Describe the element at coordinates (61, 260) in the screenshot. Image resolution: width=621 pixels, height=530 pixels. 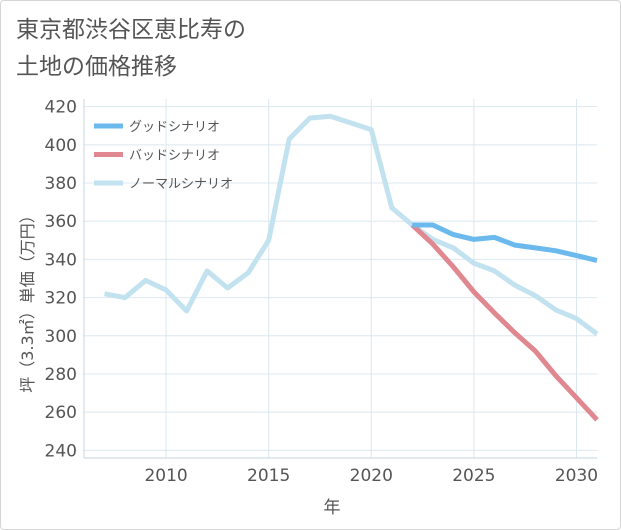
I see `y-tick-label-340: 340` at that location.